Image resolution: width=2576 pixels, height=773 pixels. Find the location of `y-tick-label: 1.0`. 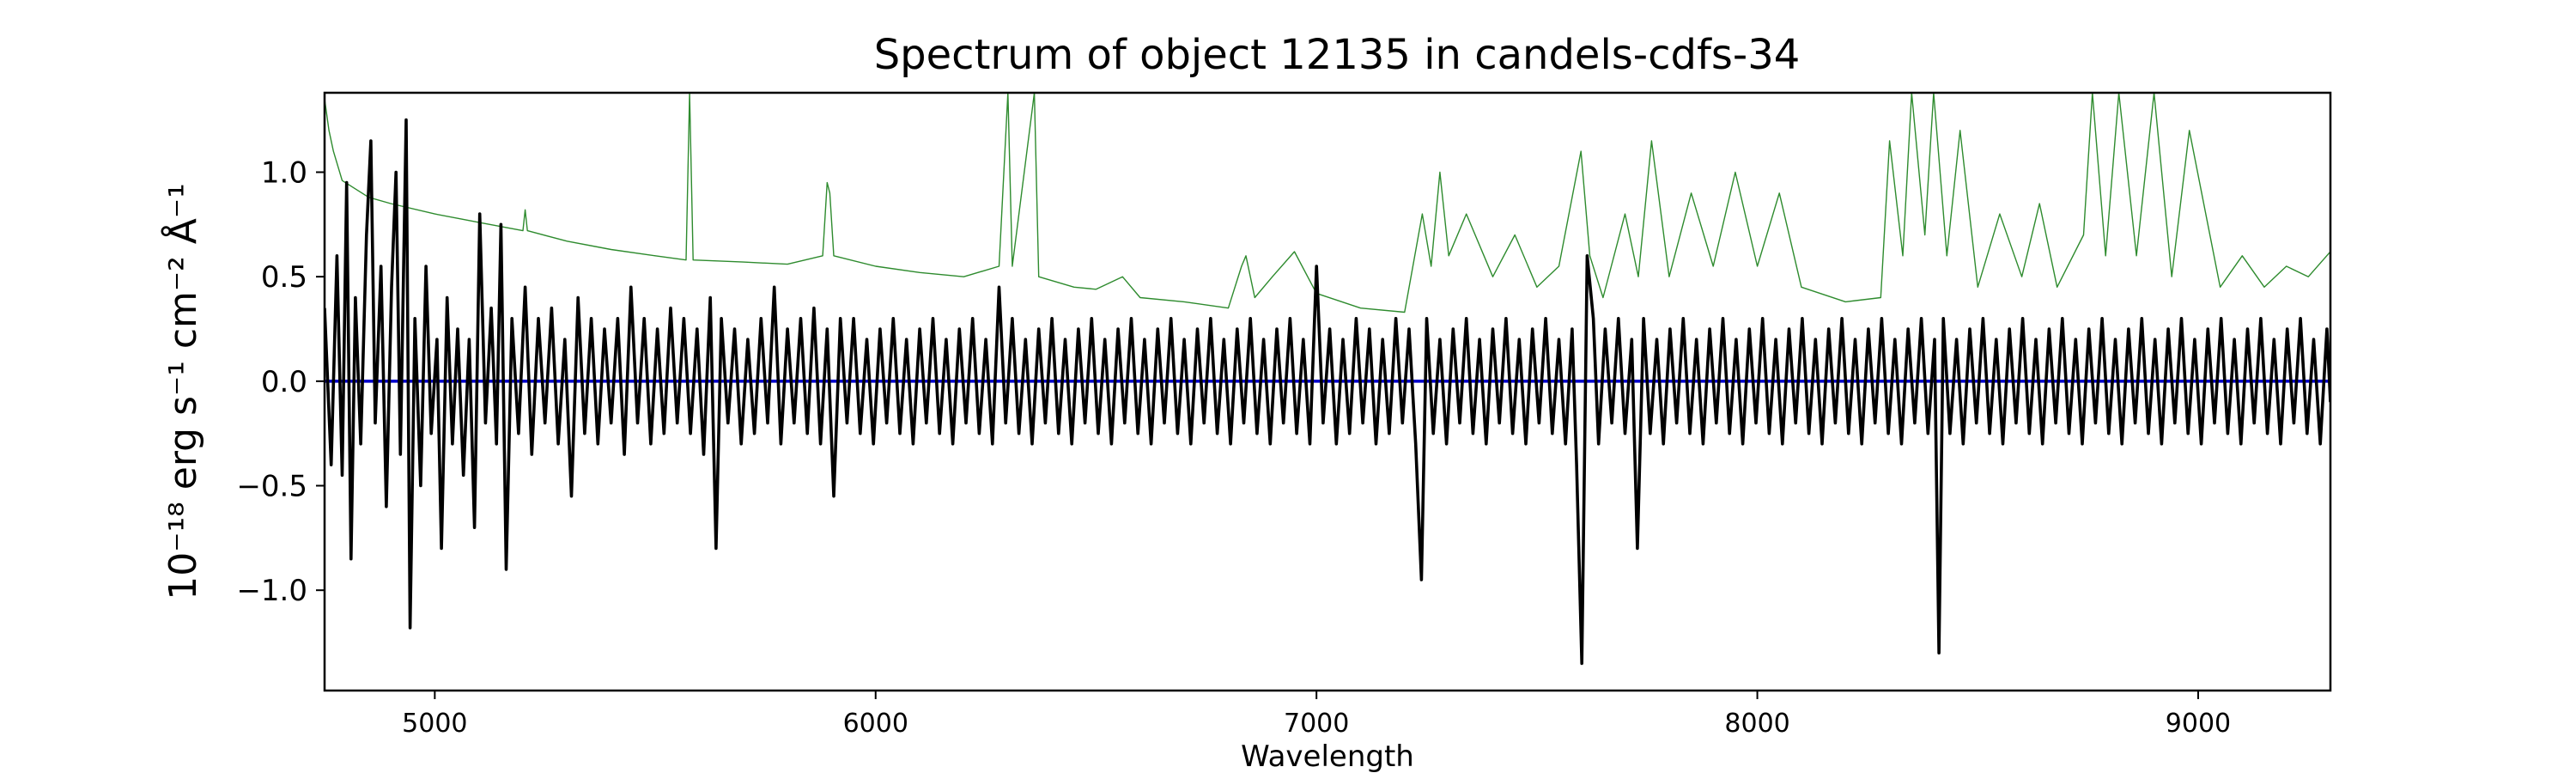

y-tick-label: 1.0 is located at coordinates (284, 172).